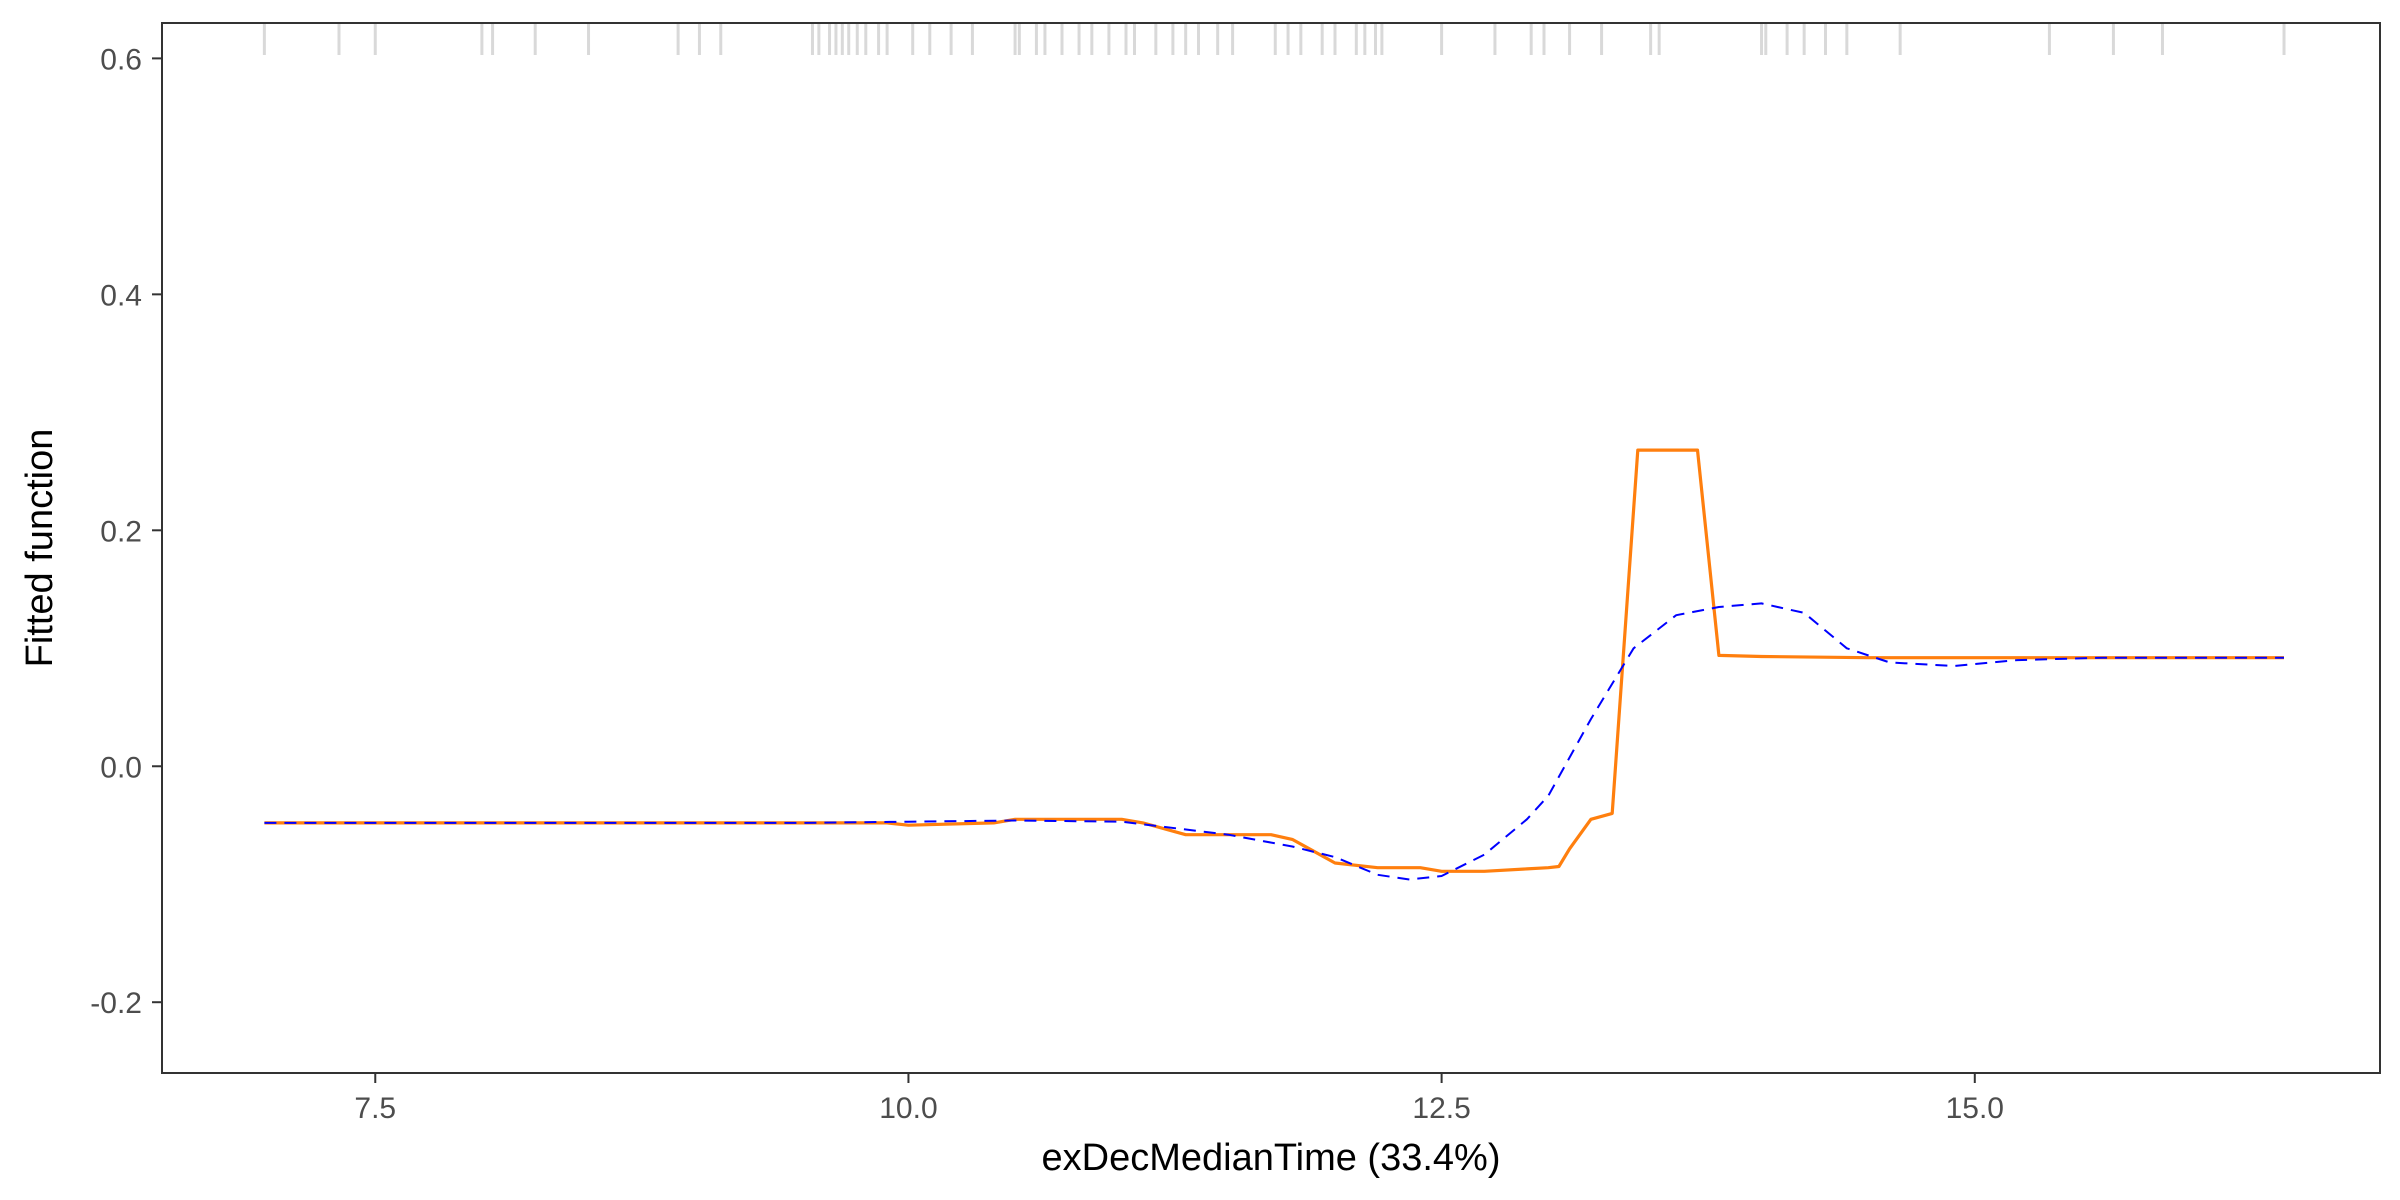  What do you see at coordinates (1274, 39) in the screenshot?
I see `rug-marks` at bounding box center [1274, 39].